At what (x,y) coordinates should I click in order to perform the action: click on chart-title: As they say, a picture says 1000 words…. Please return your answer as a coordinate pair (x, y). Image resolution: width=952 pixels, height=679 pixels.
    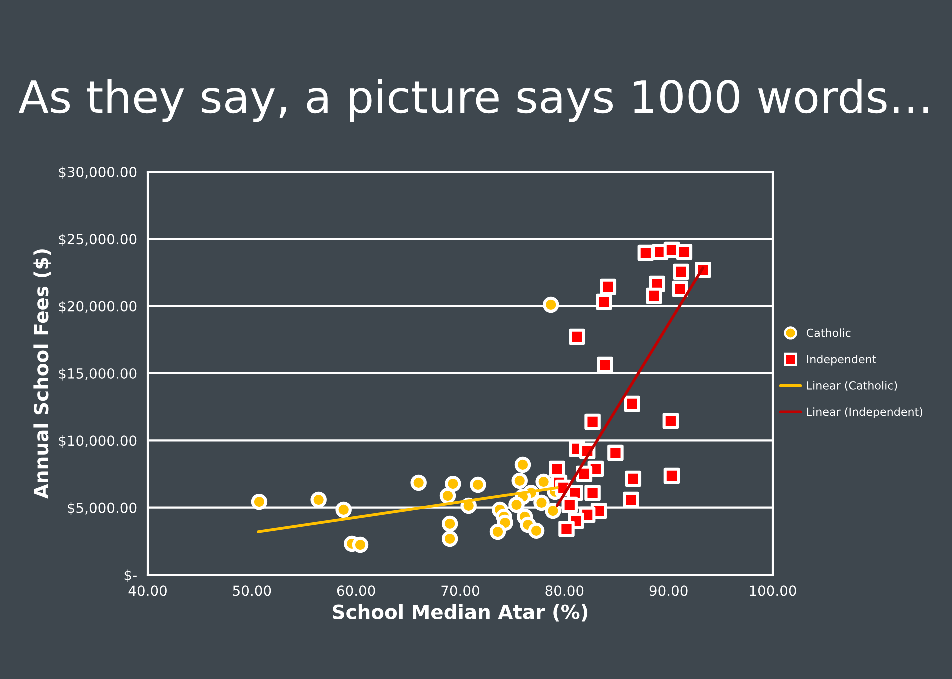
    Looking at the image, I should click on (473, 100).